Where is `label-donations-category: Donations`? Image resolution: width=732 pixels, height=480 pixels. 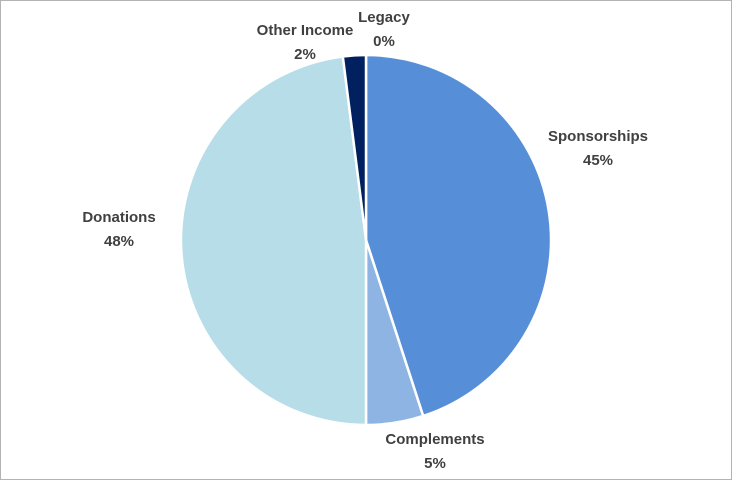
label-donations-category: Donations is located at coordinates (118, 217).